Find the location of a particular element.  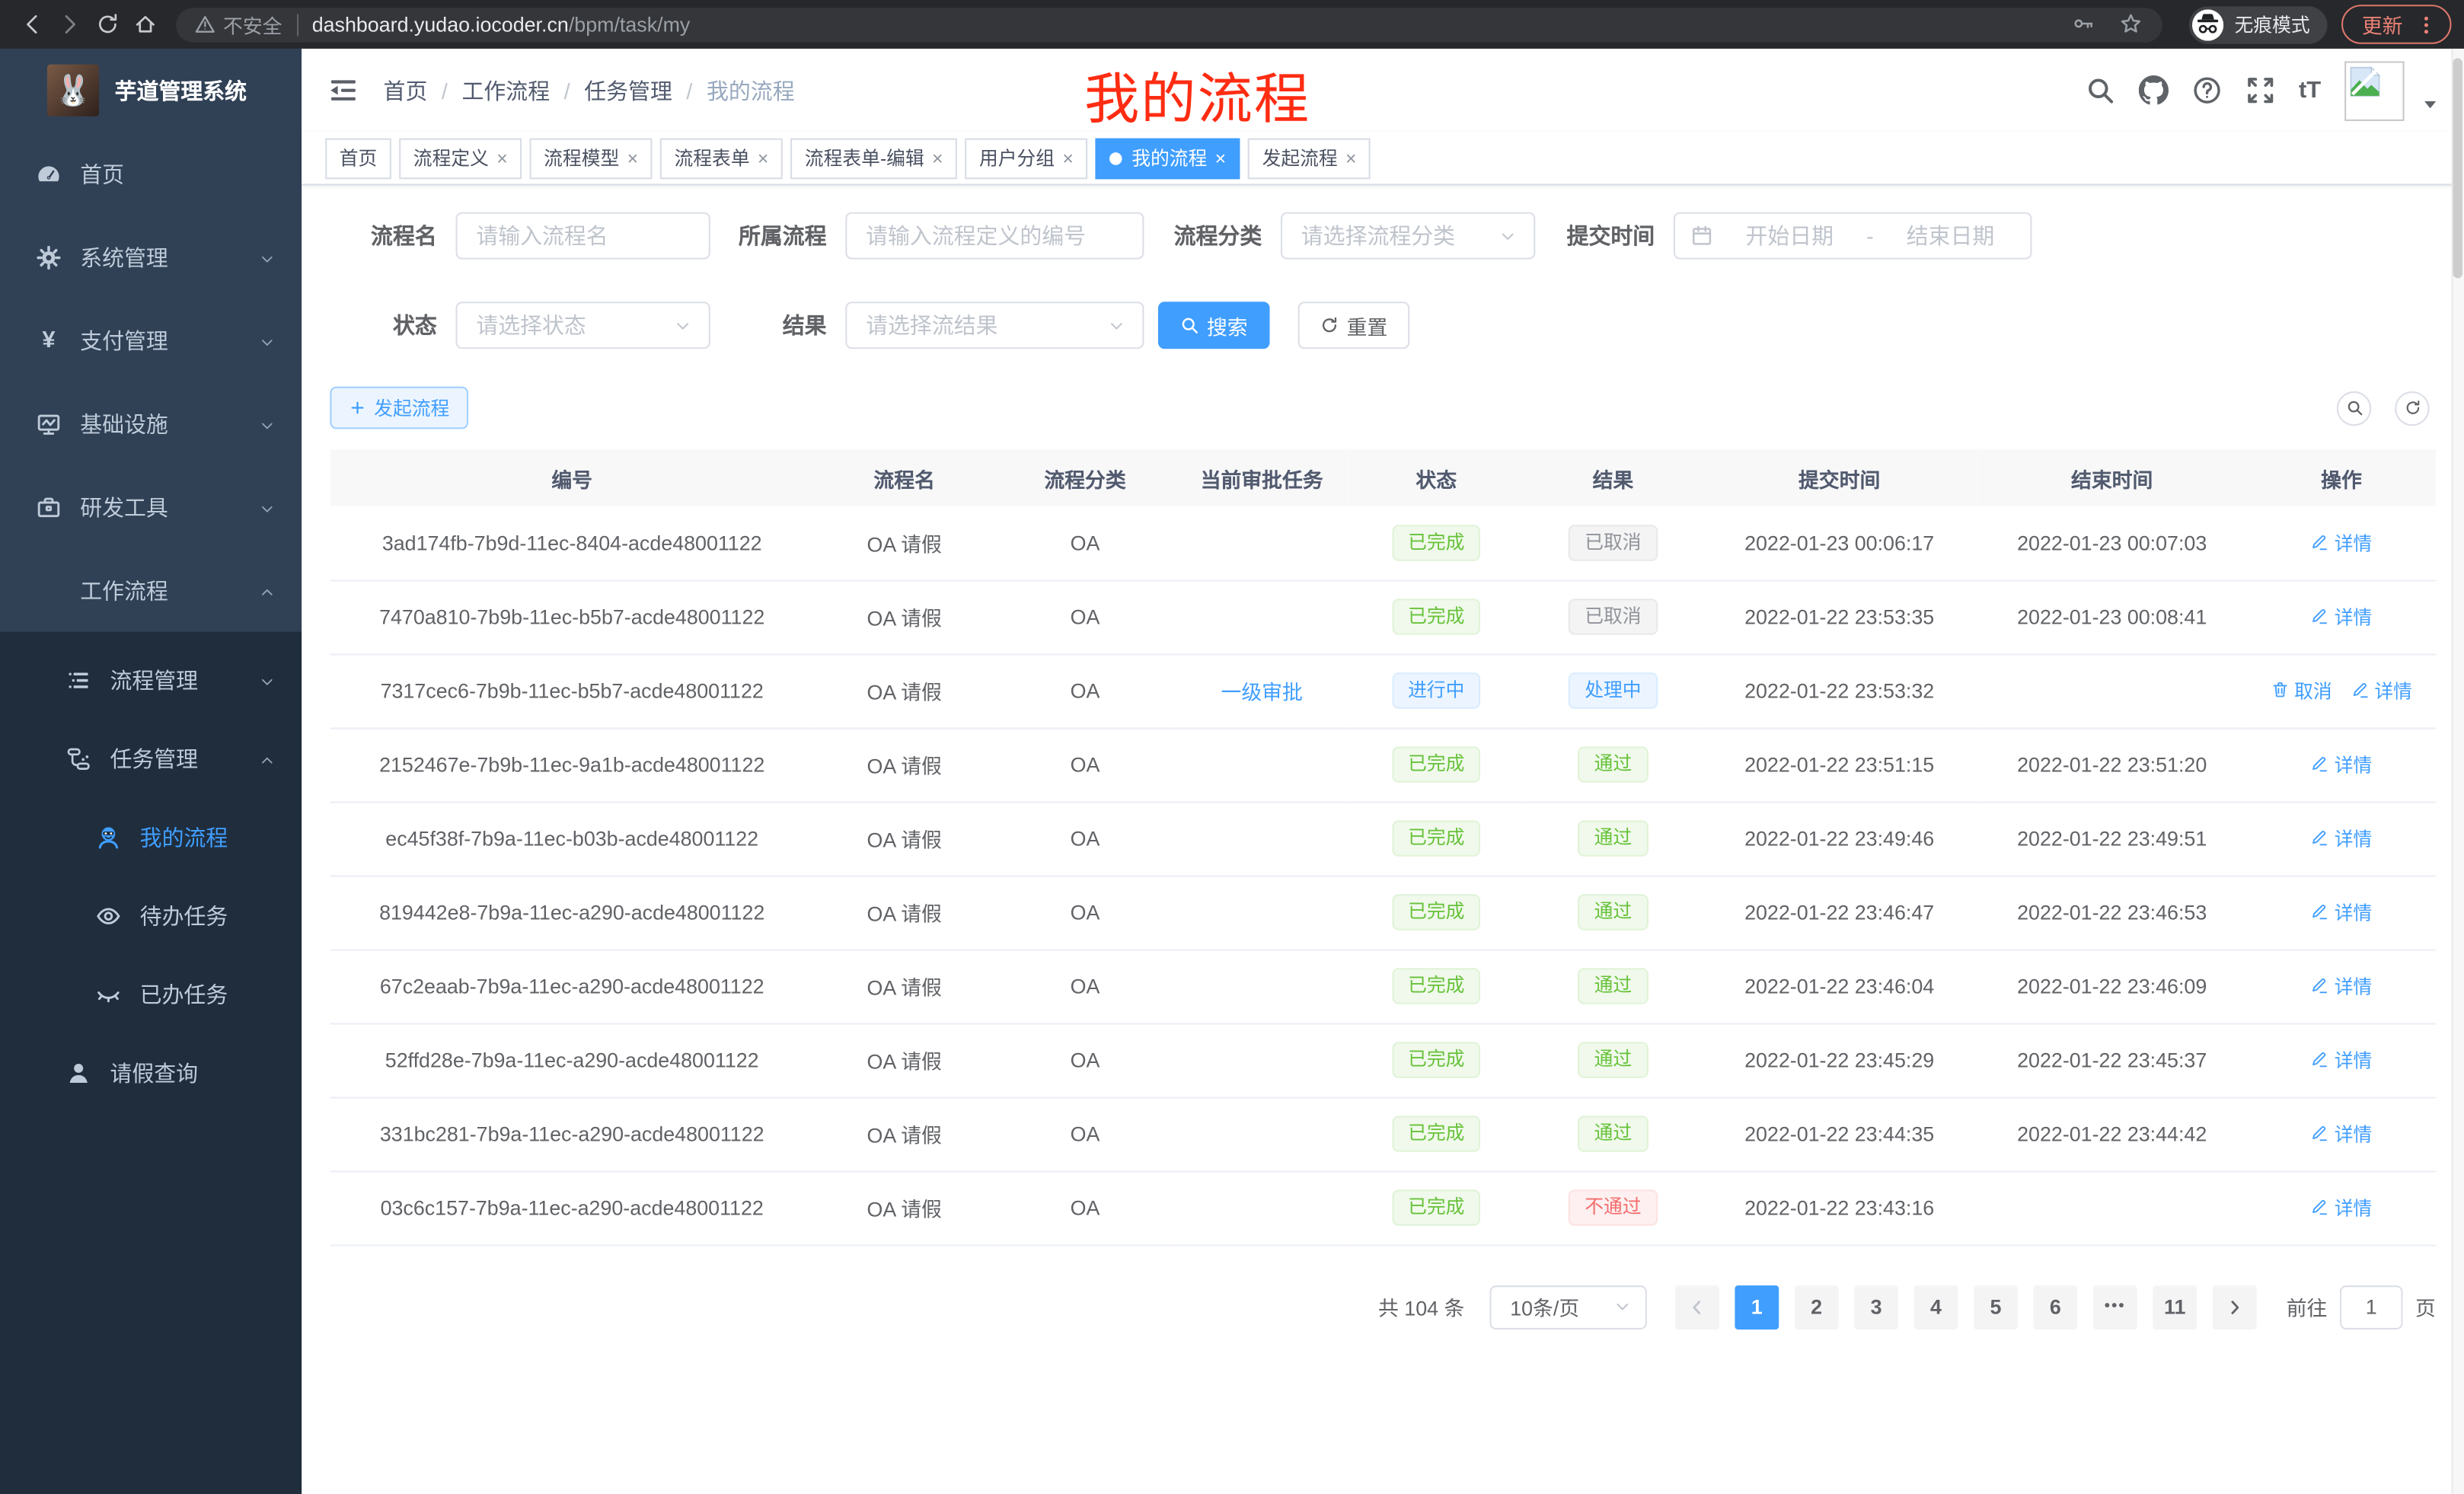

sidebar-item-2: ¥ 支付管理 is located at coordinates (151, 339).